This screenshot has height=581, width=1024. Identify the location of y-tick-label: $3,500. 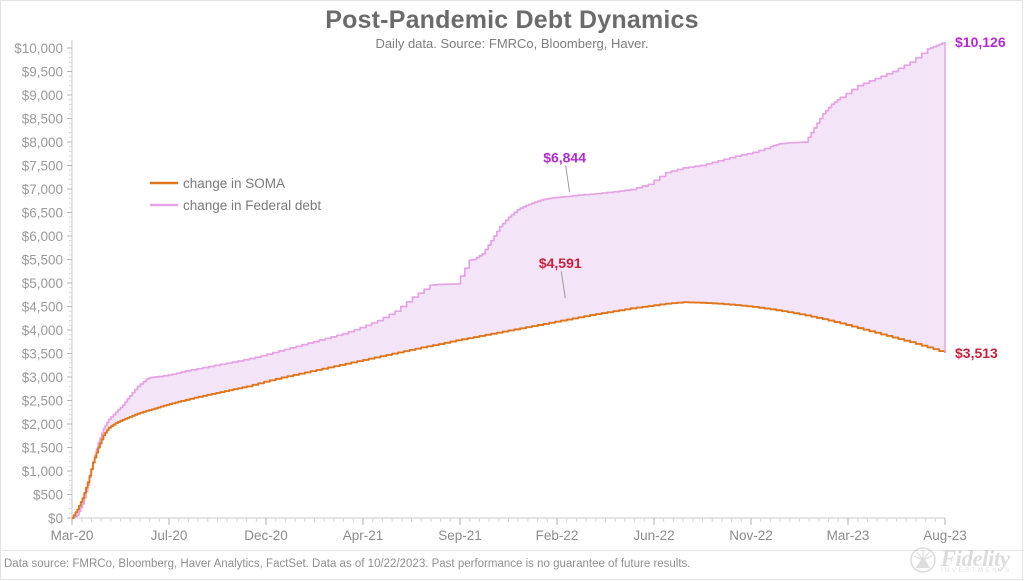
(42, 354).